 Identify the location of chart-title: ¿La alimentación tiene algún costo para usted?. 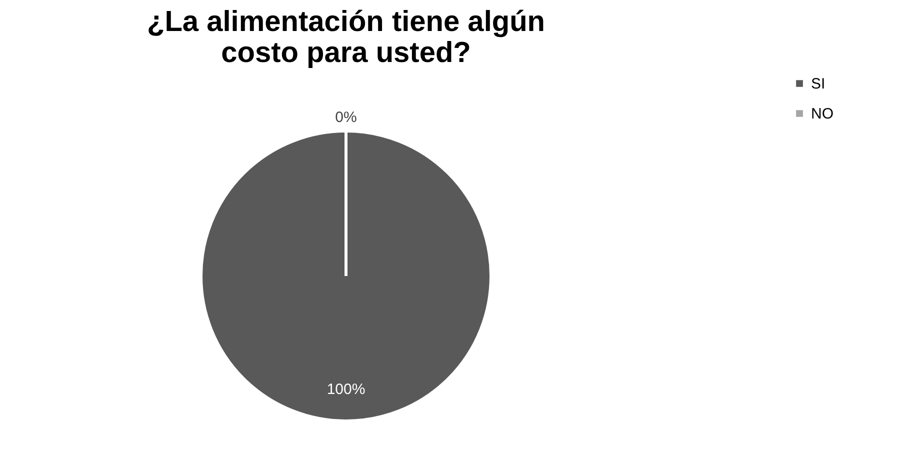
(346, 37).